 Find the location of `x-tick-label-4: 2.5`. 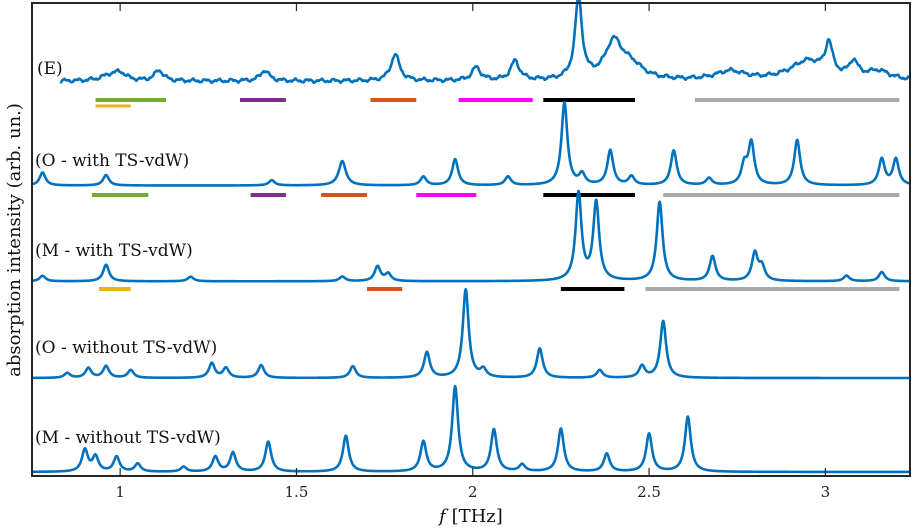

x-tick-label-4: 2.5 is located at coordinates (649, 492).